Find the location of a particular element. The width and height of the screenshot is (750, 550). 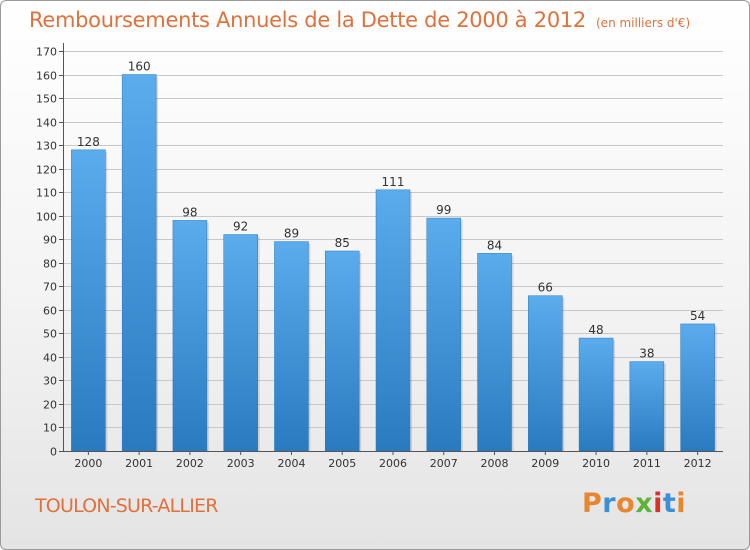

y-tick-label: 40 is located at coordinates (50, 358).